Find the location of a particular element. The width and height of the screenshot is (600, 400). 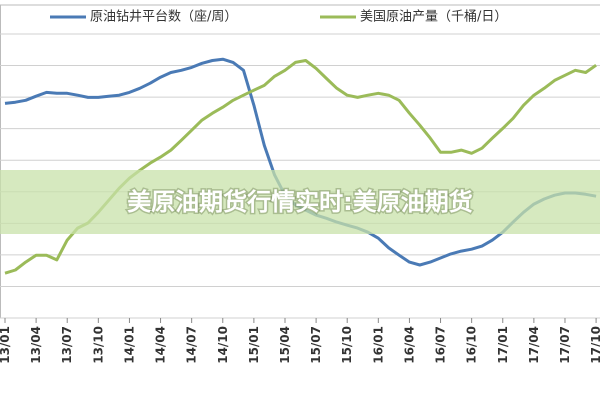

x-tick-label: 15/01 is located at coordinates (254, 345).